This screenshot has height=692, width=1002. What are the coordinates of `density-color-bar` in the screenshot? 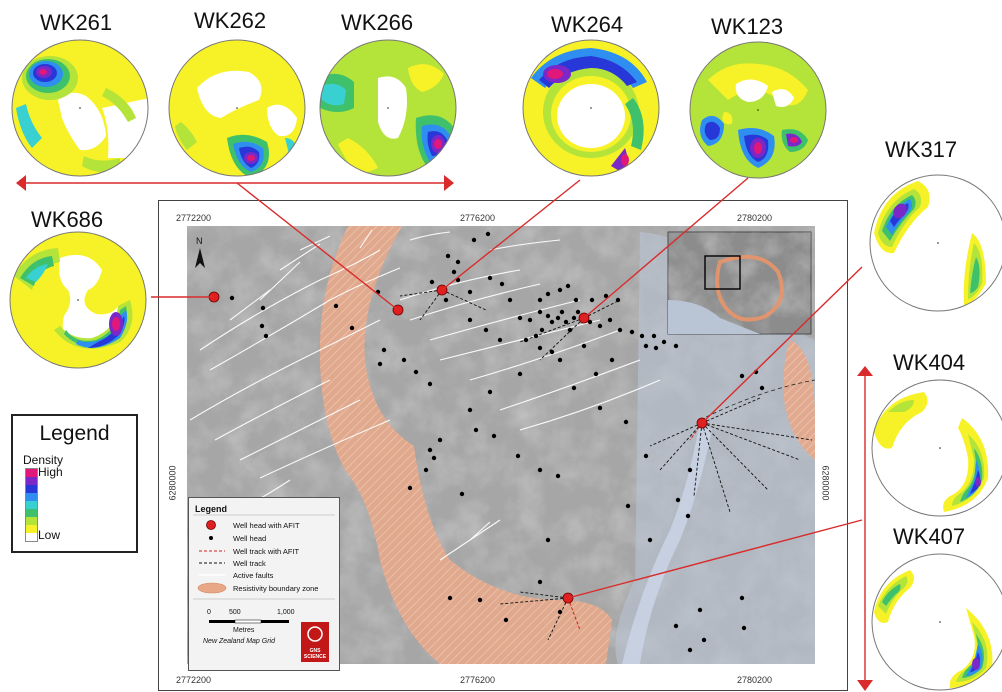 It's located at (31, 505).